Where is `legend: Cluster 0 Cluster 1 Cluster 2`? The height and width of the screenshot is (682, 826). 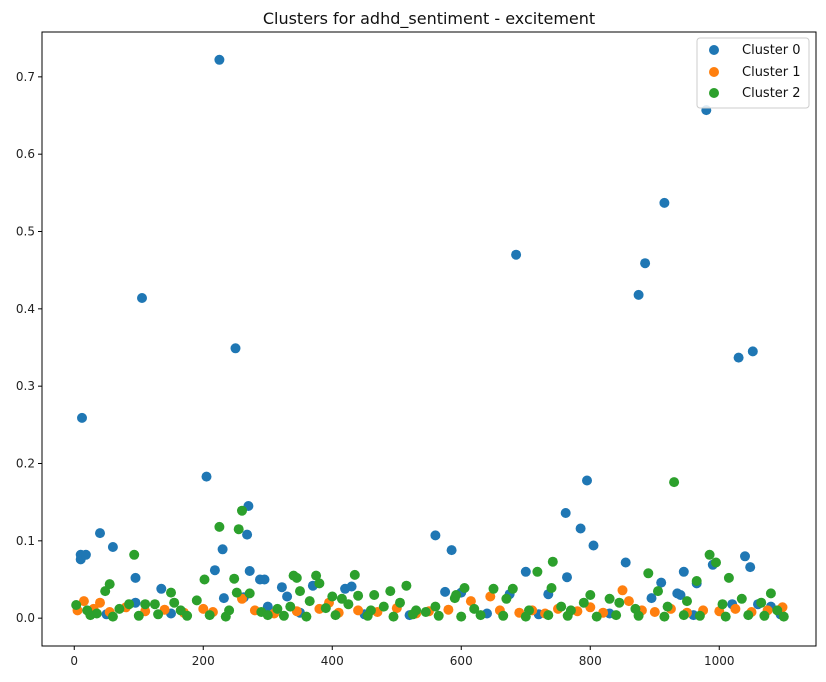 legend: Cluster 0 Cluster 1 Cluster 2 is located at coordinates (753, 73).